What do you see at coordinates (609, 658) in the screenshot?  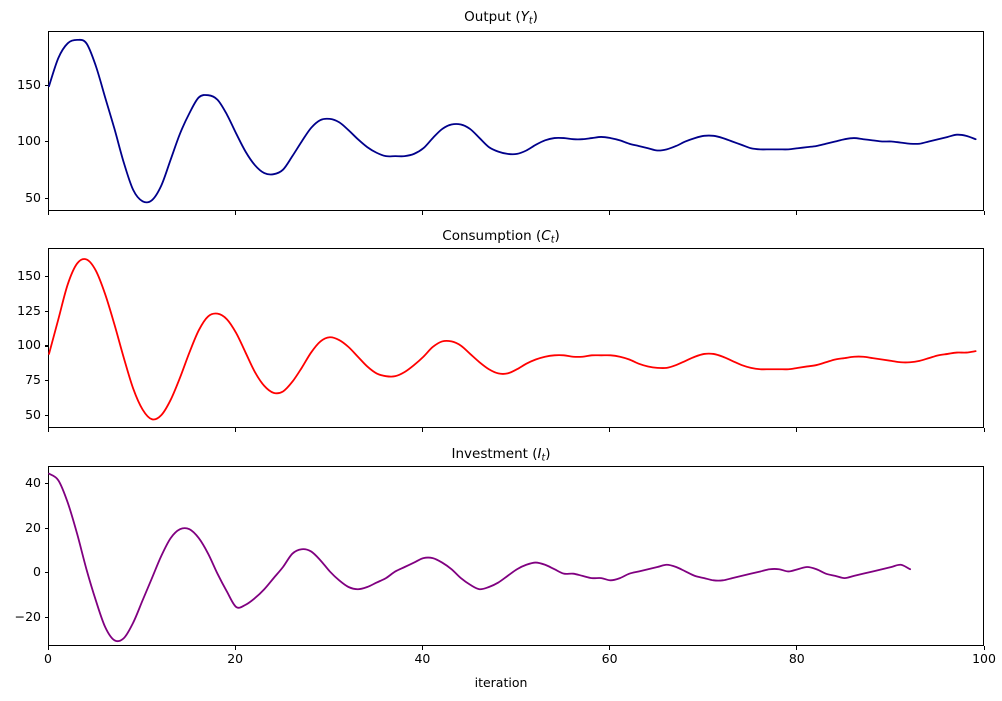 I see `x-tick-label: 60` at bounding box center [609, 658].